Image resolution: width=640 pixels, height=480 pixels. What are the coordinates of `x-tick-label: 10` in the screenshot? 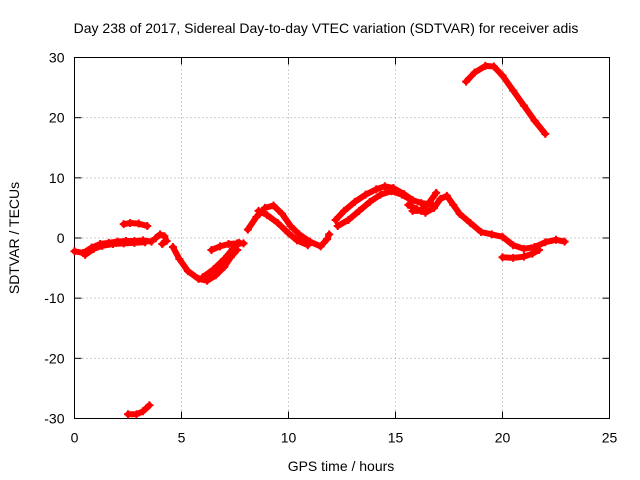 It's located at (289, 438).